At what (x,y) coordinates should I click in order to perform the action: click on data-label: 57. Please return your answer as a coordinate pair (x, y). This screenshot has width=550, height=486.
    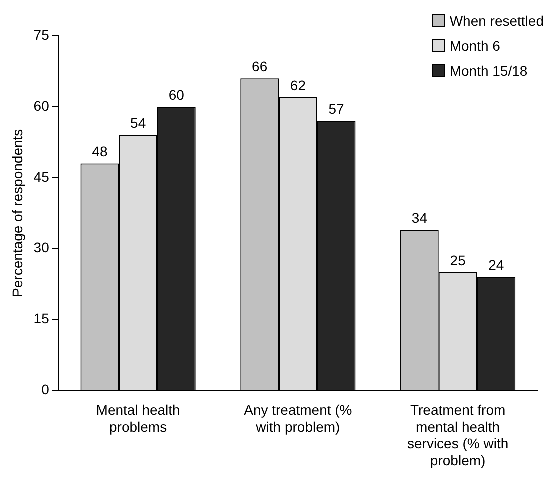
    Looking at the image, I should click on (336, 109).